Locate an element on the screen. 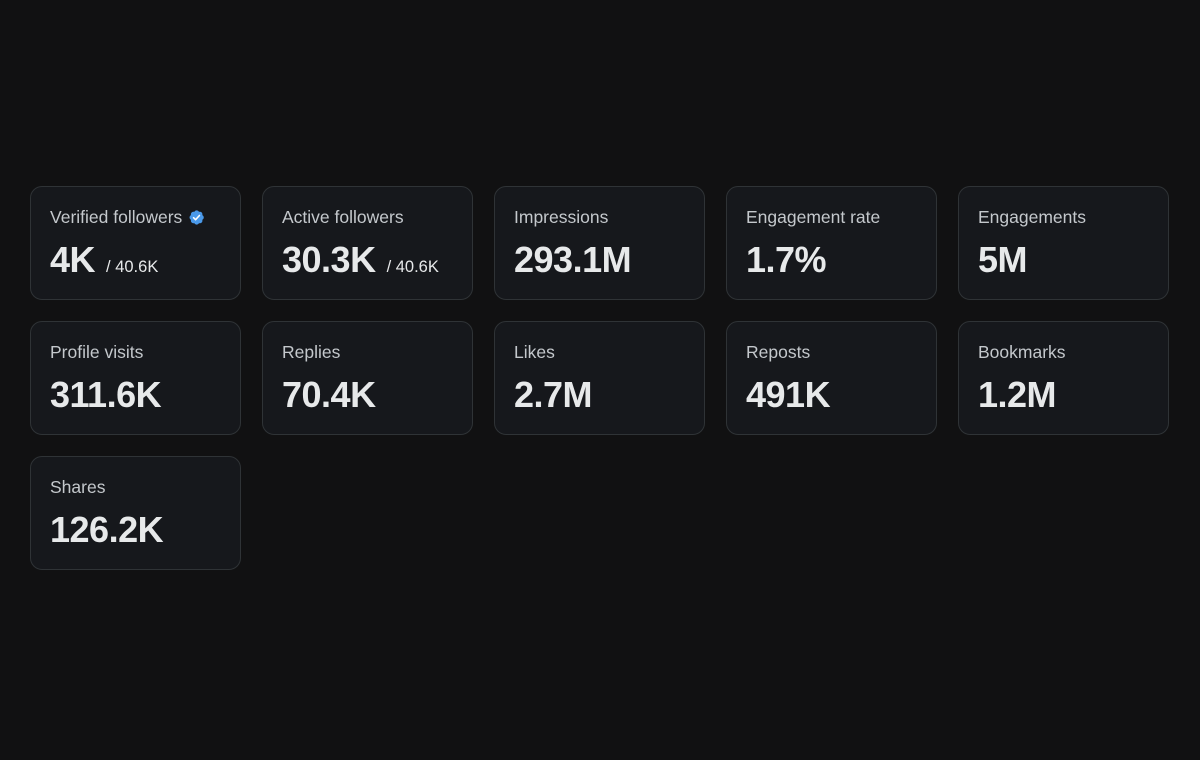  metric-value: 30.3K is located at coordinates (329, 259).